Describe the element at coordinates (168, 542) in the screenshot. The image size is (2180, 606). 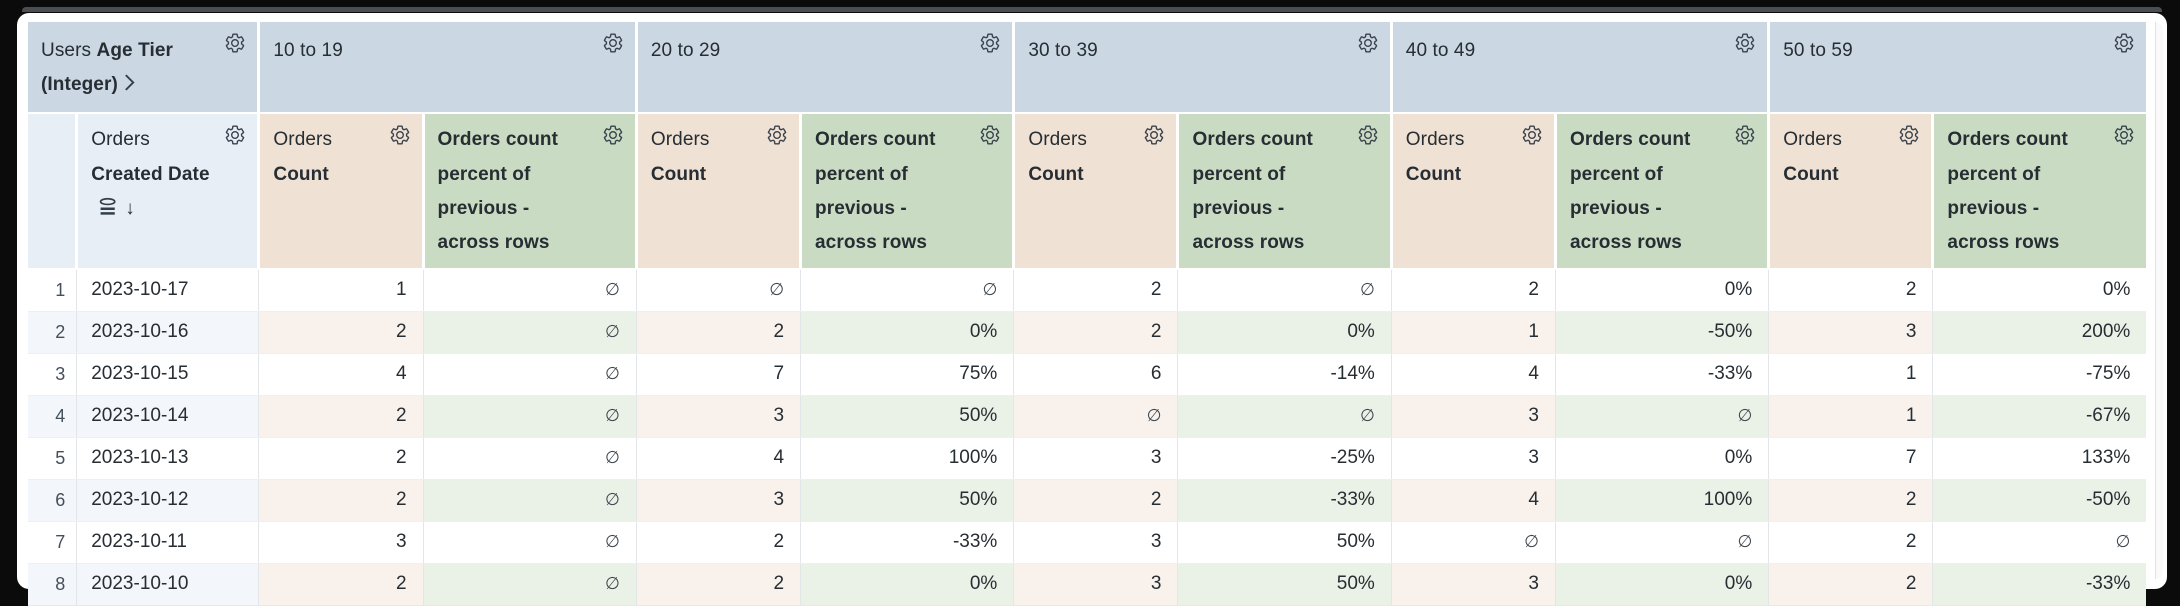
I see `date-cell: 2023-10-11` at that location.